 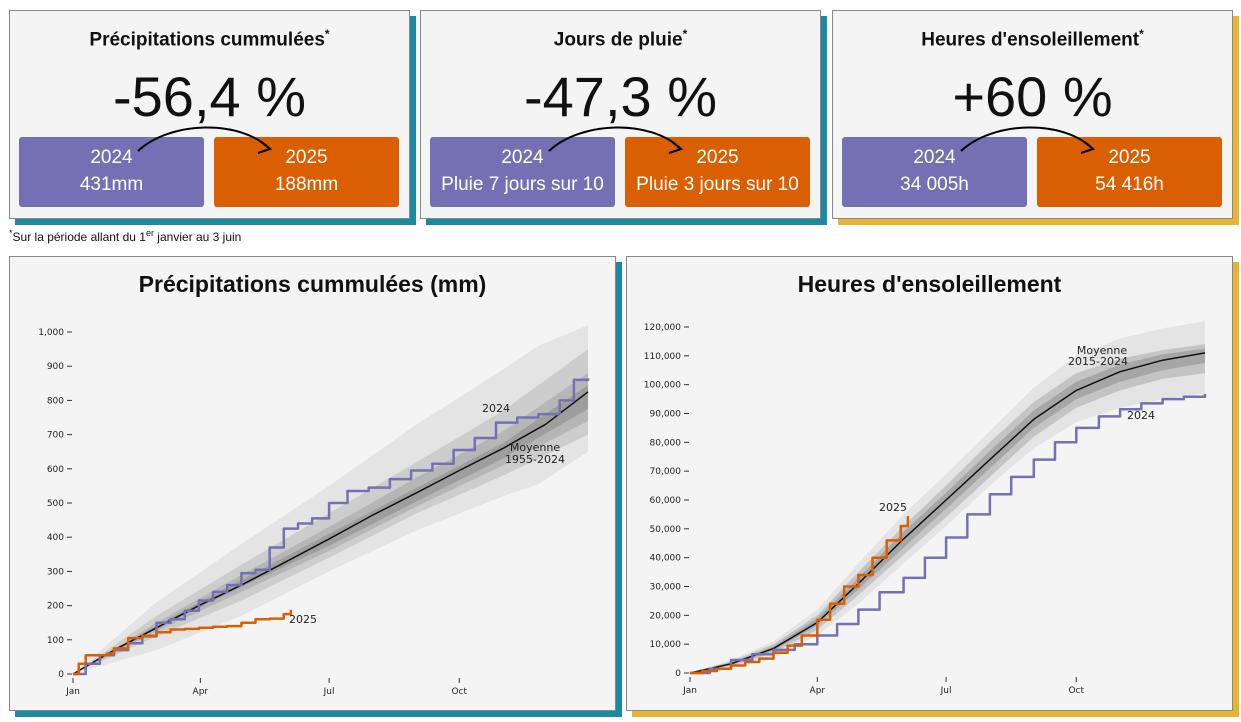 What do you see at coordinates (620, 96) in the screenshot?
I see `kpi-change-value: -47,3 %` at bounding box center [620, 96].